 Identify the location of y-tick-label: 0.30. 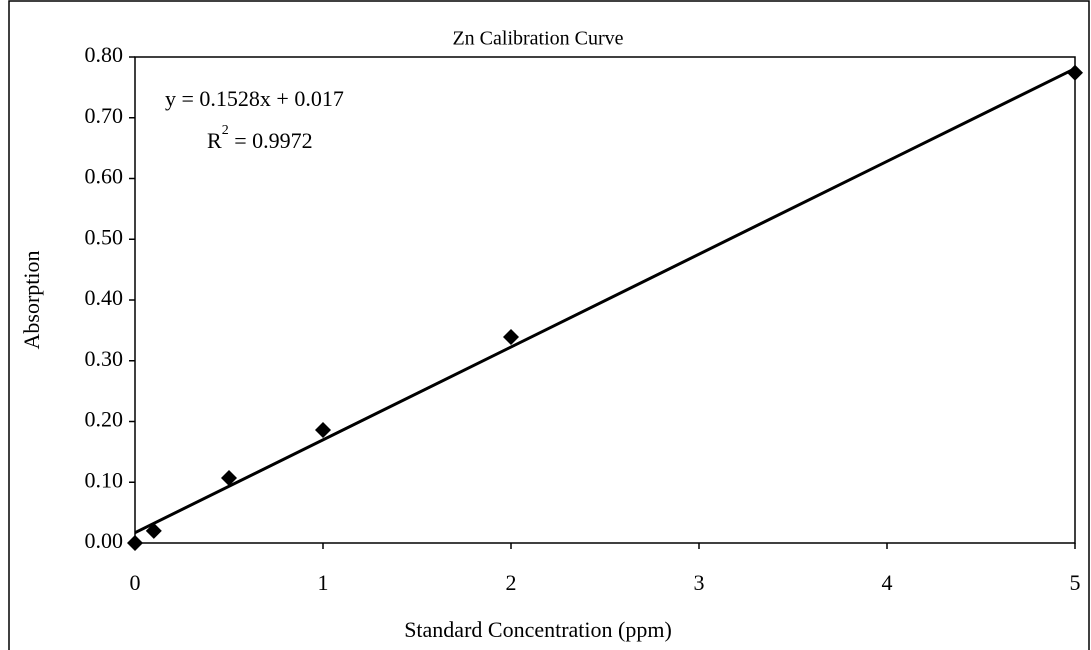
(104, 358).